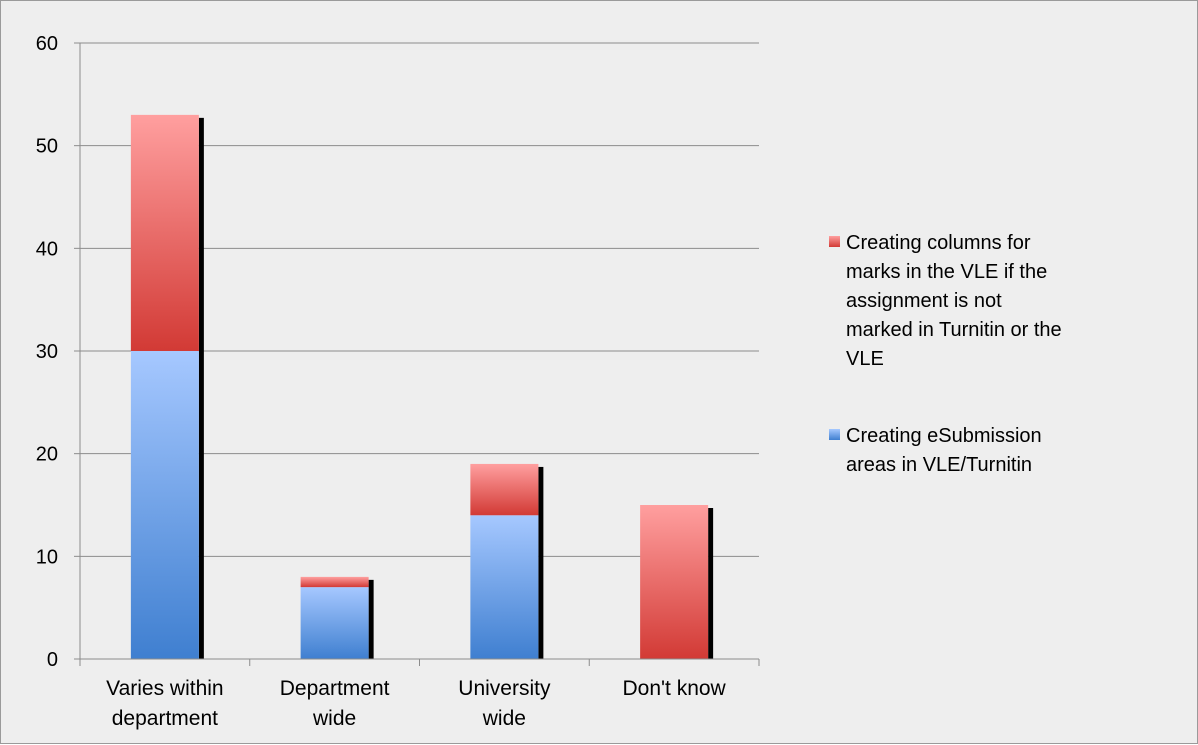  Describe the element at coordinates (47, 249) in the screenshot. I see `y-tick-label: 40` at that location.